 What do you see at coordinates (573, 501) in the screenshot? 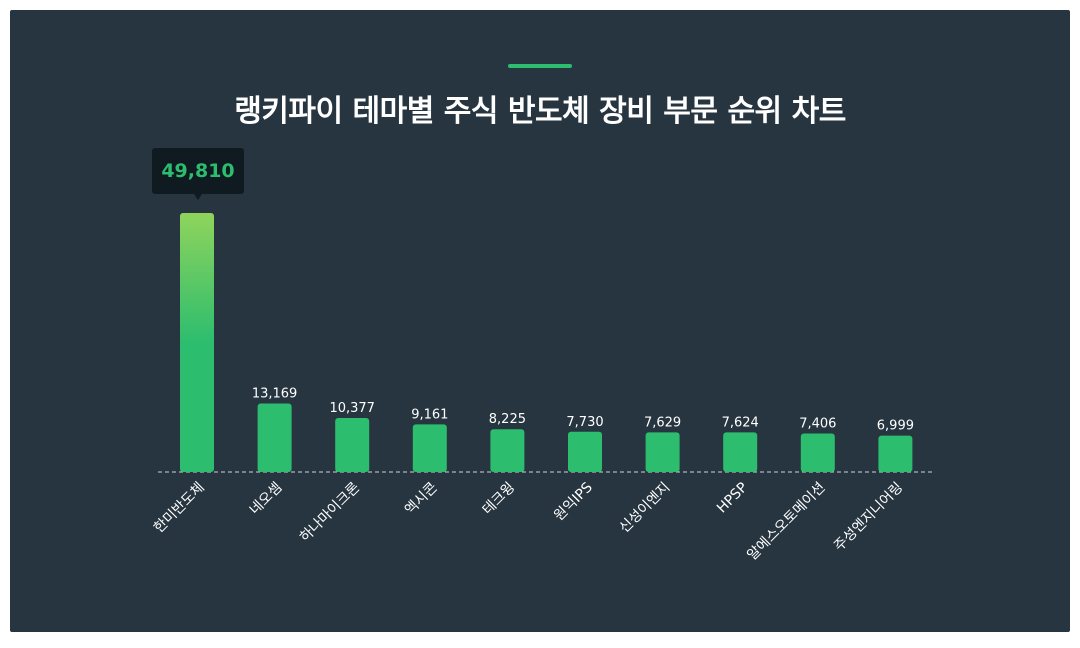
I see `category-label: 원익IPS` at bounding box center [573, 501].